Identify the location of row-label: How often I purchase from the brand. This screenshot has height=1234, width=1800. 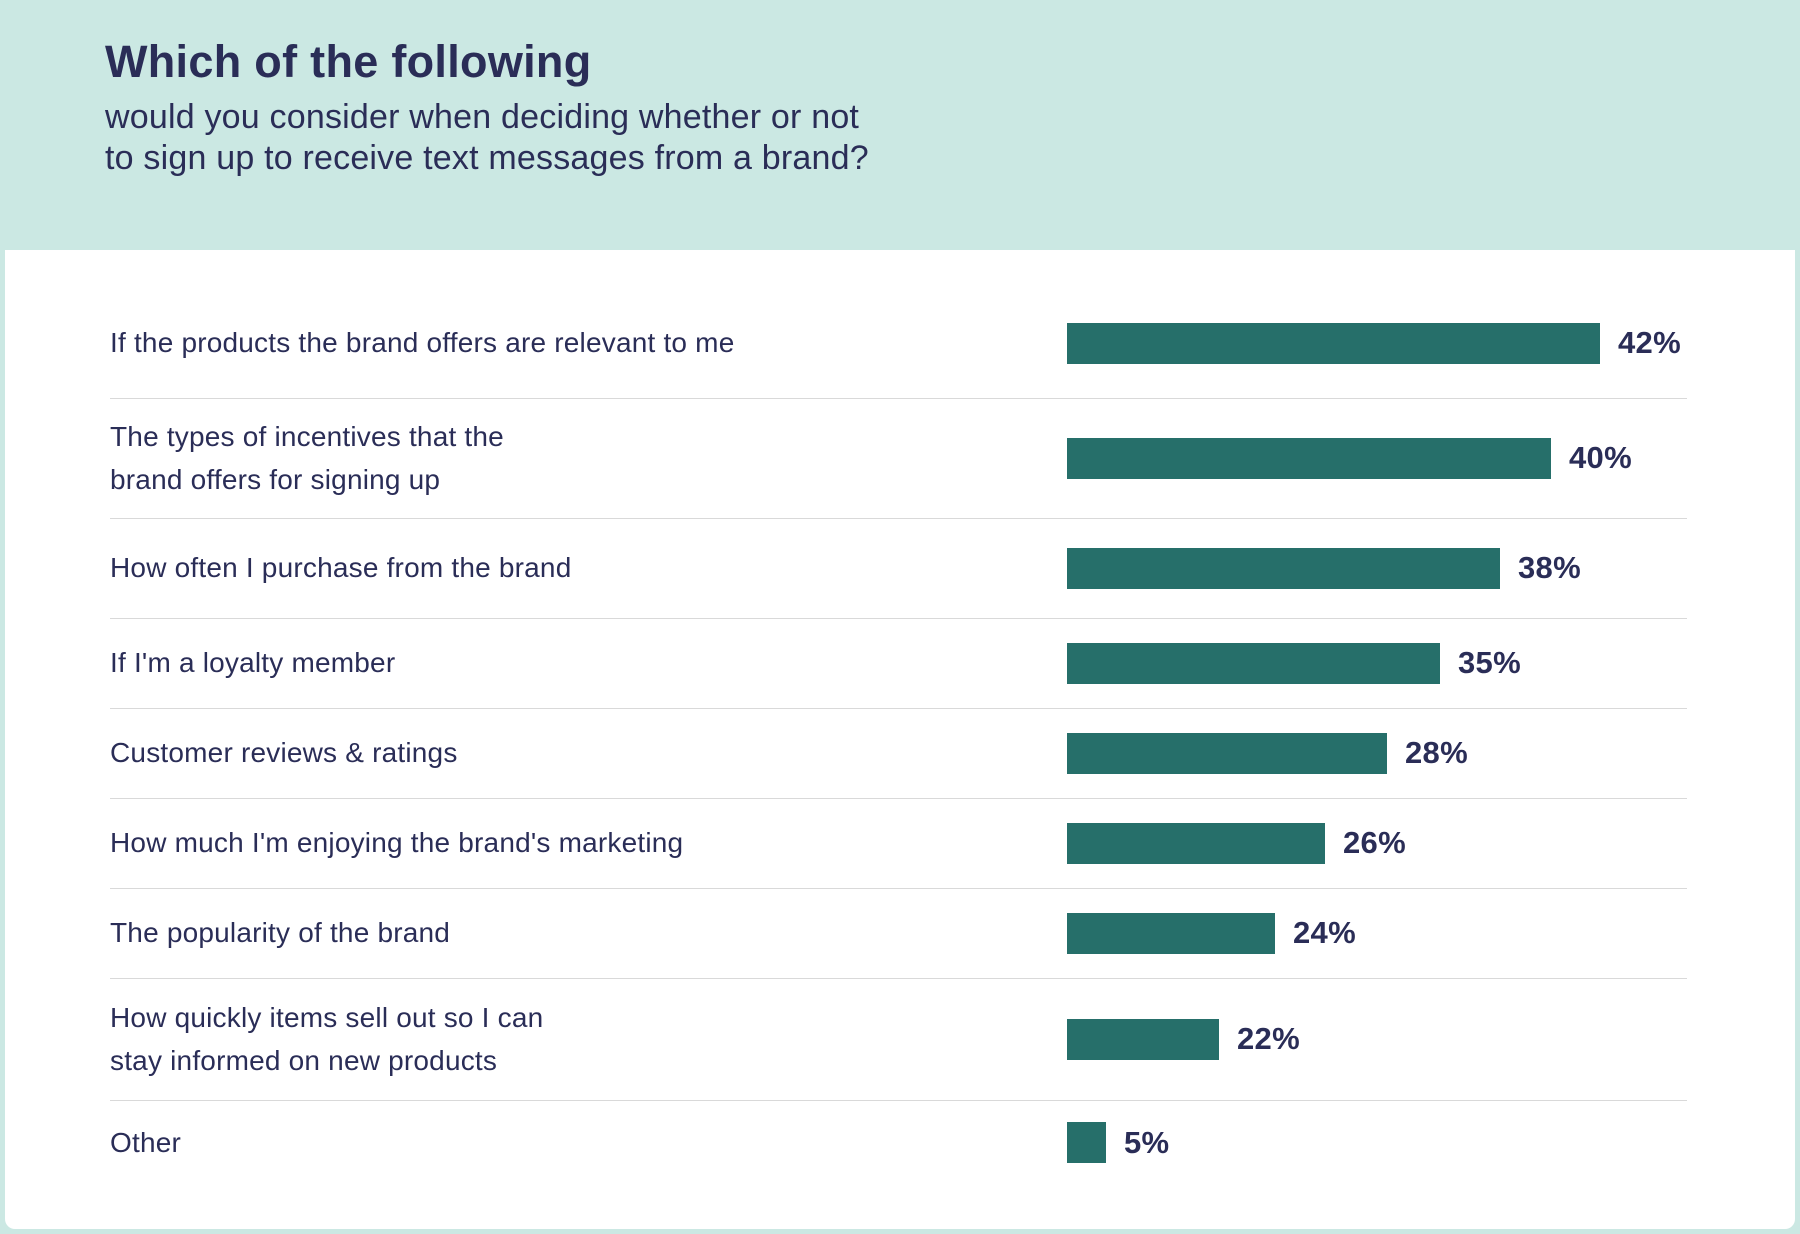
(341, 568).